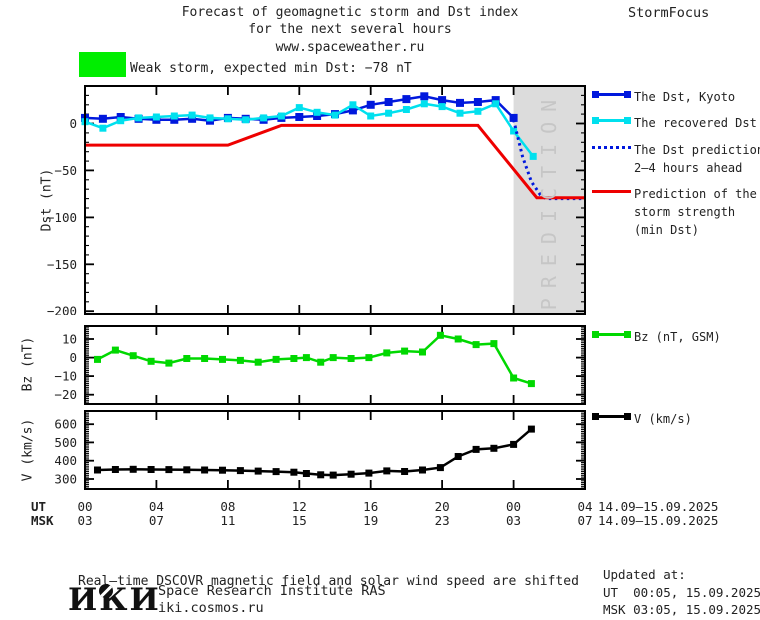 This screenshot has width=760, height=620. I want to click on legend-label: V (km/s), so click(663, 419).